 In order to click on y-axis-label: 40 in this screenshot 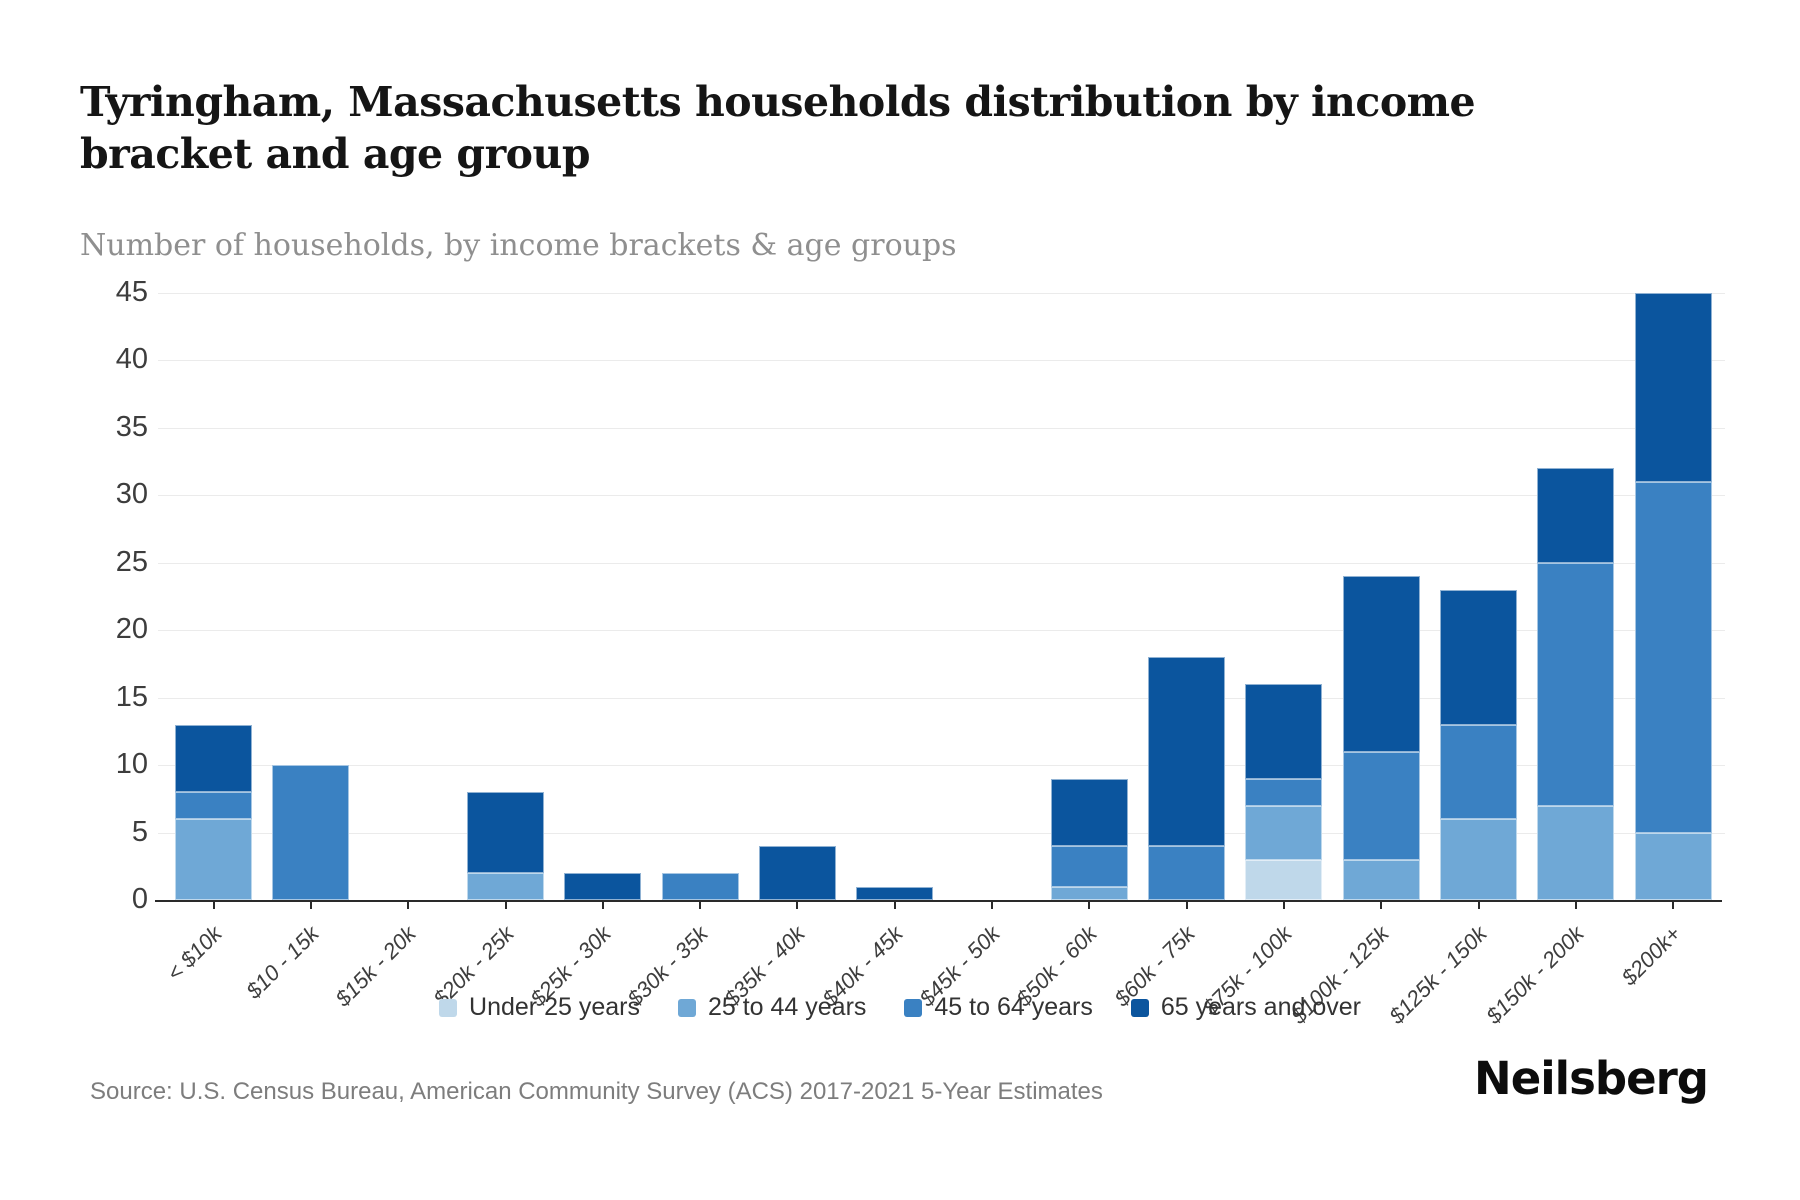, I will do `click(131, 358)`.